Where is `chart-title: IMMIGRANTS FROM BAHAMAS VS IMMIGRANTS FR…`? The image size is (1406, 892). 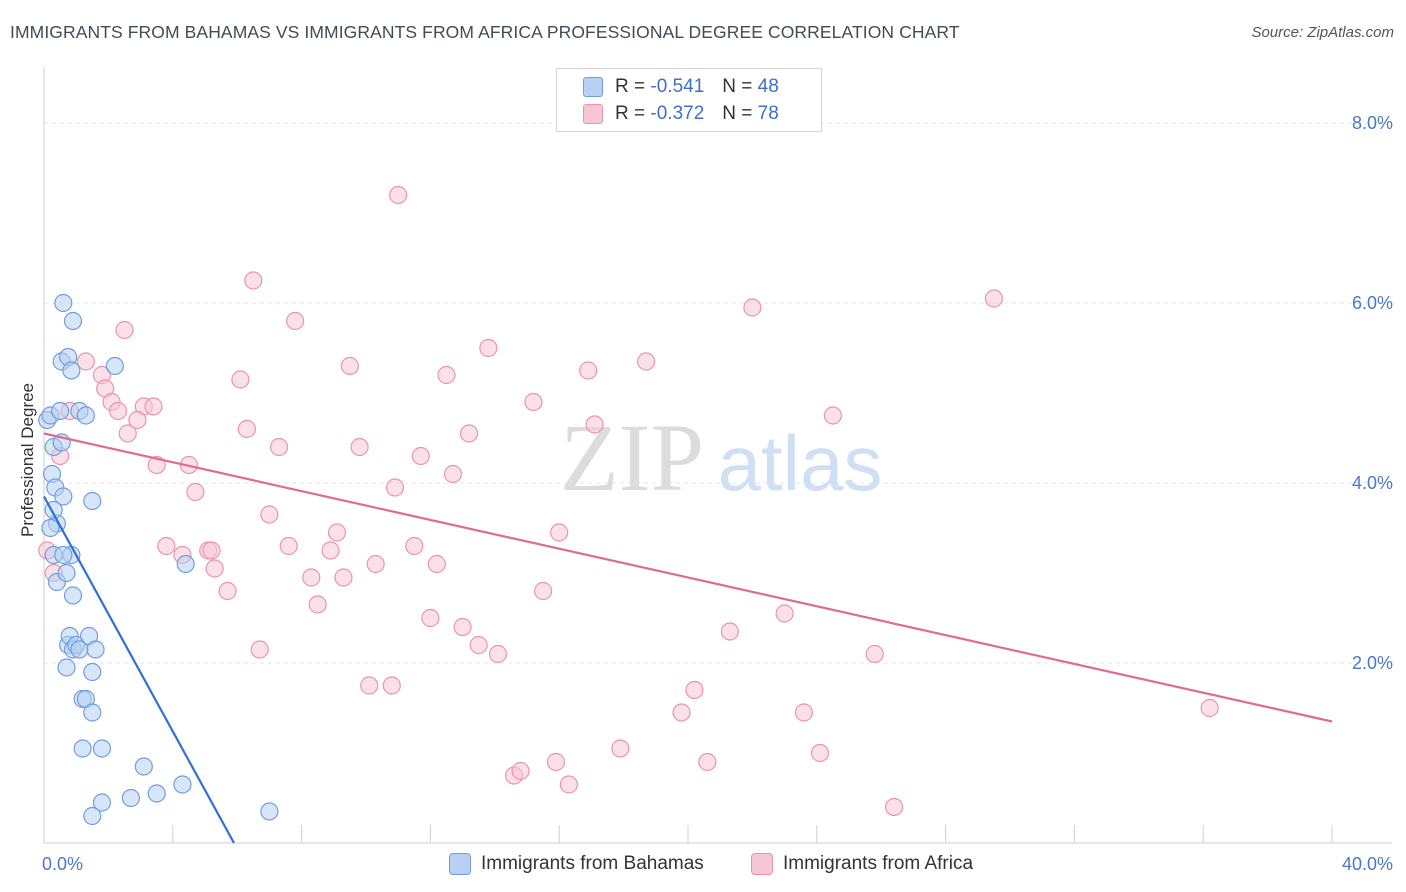
chart-title: IMMIGRANTS FROM BAHAMAS VS IMMIGRANTS FR… is located at coordinates (485, 32).